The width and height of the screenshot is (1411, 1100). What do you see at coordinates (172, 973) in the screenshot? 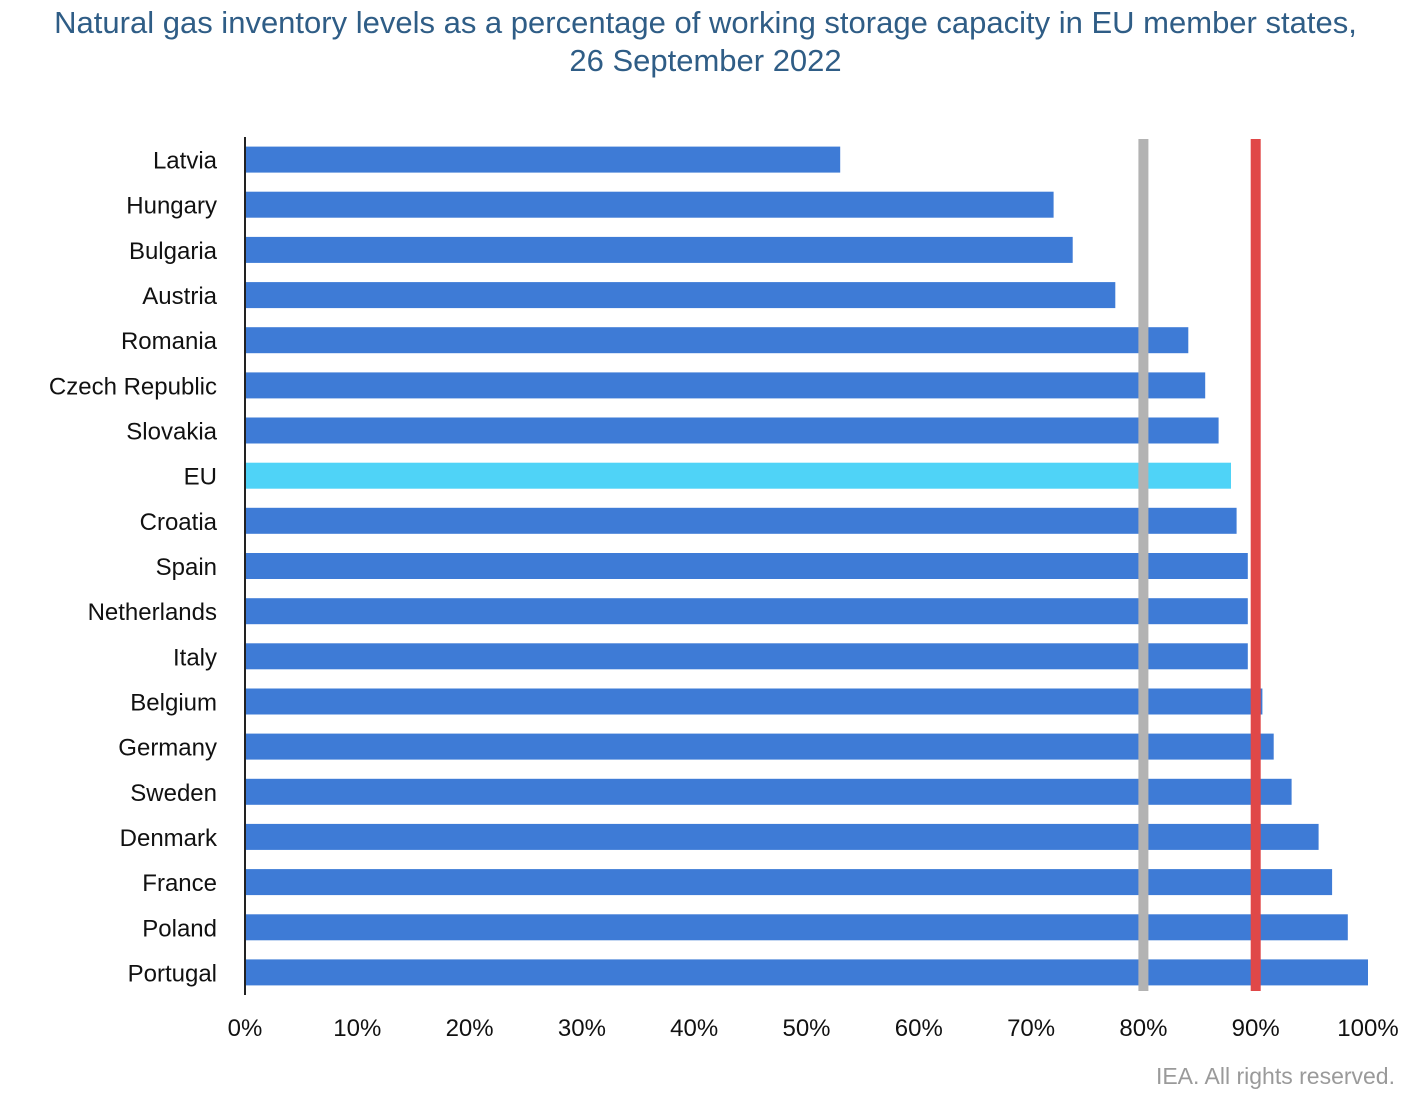
I see `category-label: Portugal` at bounding box center [172, 973].